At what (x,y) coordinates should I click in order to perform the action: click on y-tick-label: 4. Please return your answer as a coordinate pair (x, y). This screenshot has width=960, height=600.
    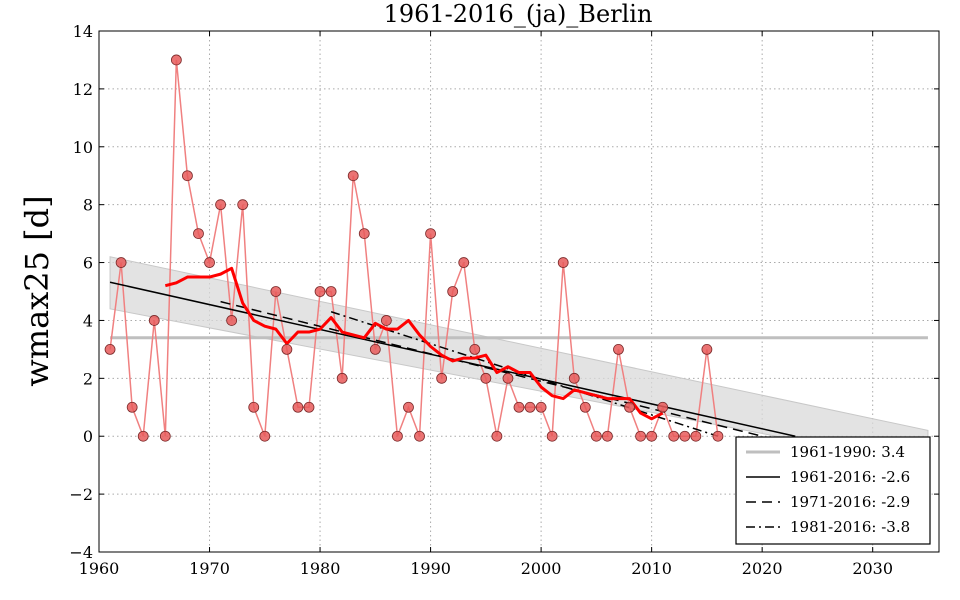
    Looking at the image, I should click on (88, 320).